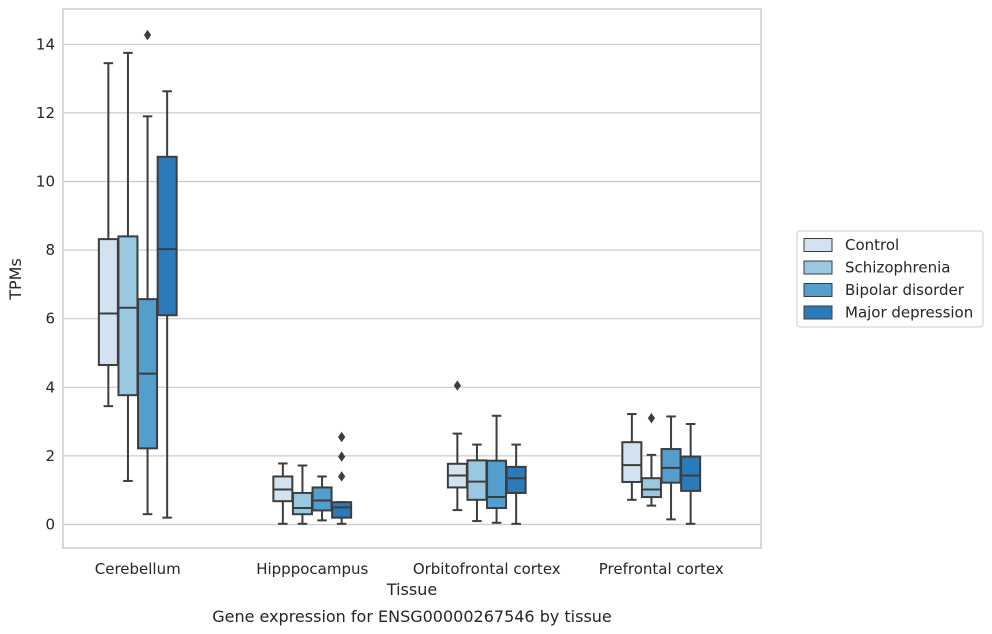 This screenshot has height=634, width=992. I want to click on y-tick-label: 0, so click(50, 525).